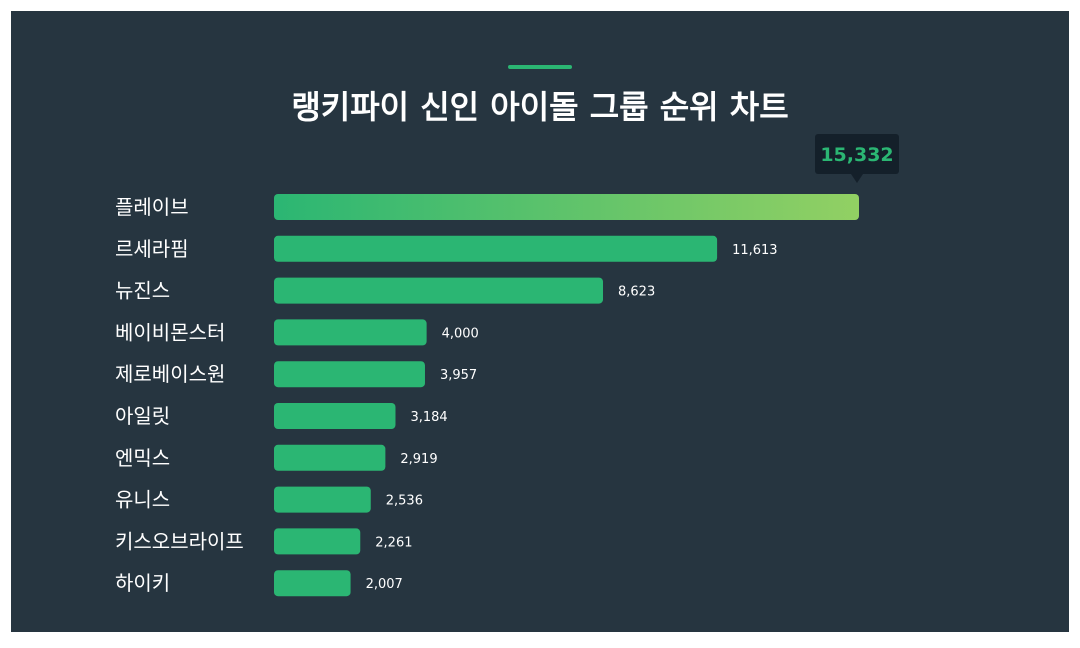 This screenshot has height=648, width=1080. Describe the element at coordinates (418, 459) in the screenshot. I see `value-label: 2,919` at that location.